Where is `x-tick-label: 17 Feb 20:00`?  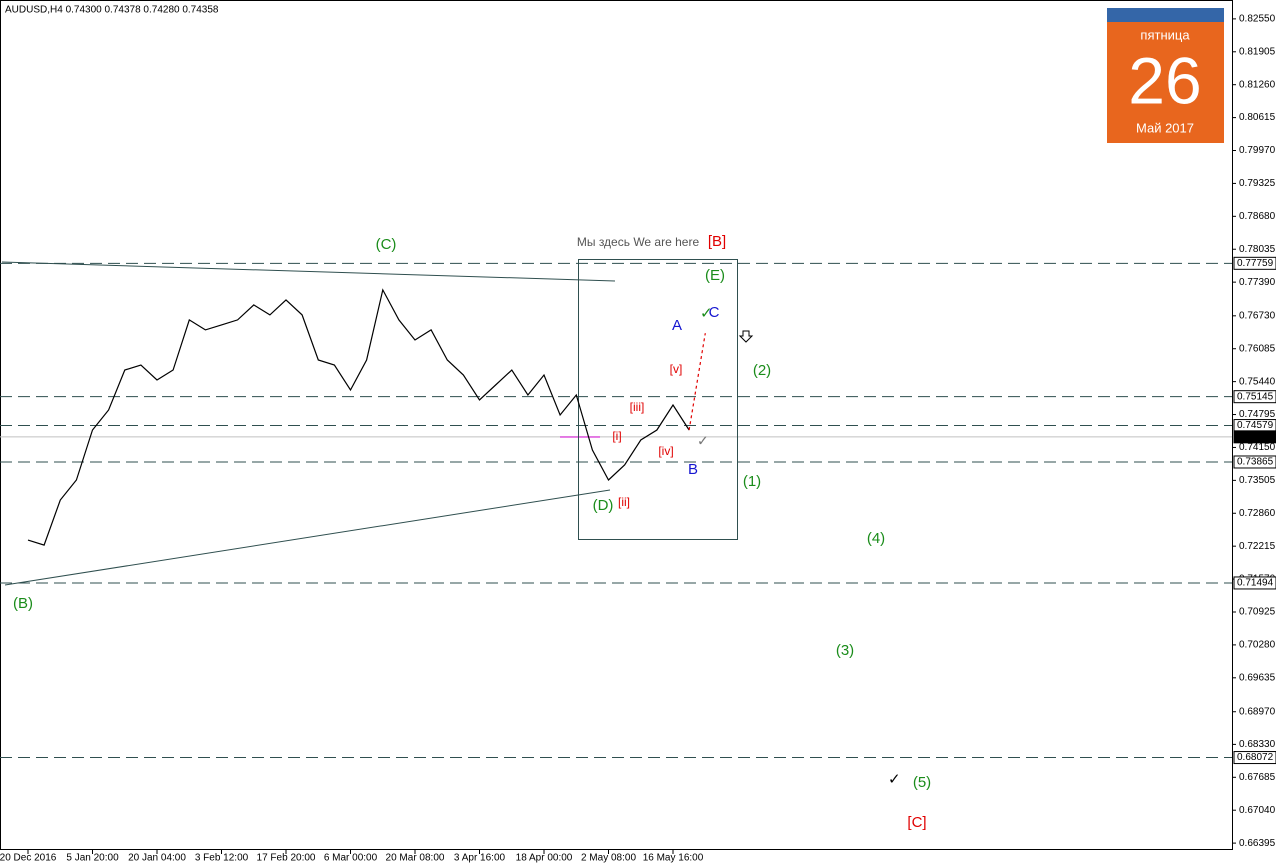 x-tick-label: 17 Feb 20:00 is located at coordinates (286, 858).